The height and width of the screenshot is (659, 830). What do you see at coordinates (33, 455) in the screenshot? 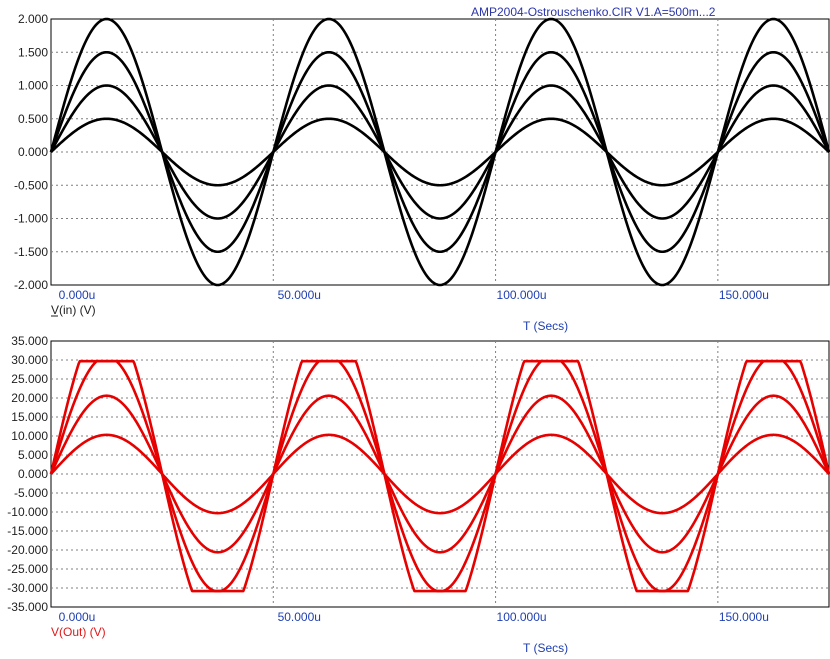
I see `bottom-y-tick-label: 5.000` at bounding box center [33, 455].